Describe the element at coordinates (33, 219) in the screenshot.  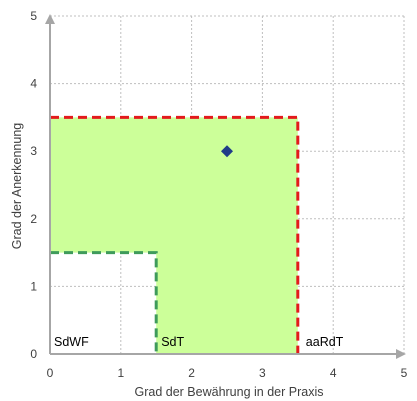
I see `y-tick-label: 2` at that location.